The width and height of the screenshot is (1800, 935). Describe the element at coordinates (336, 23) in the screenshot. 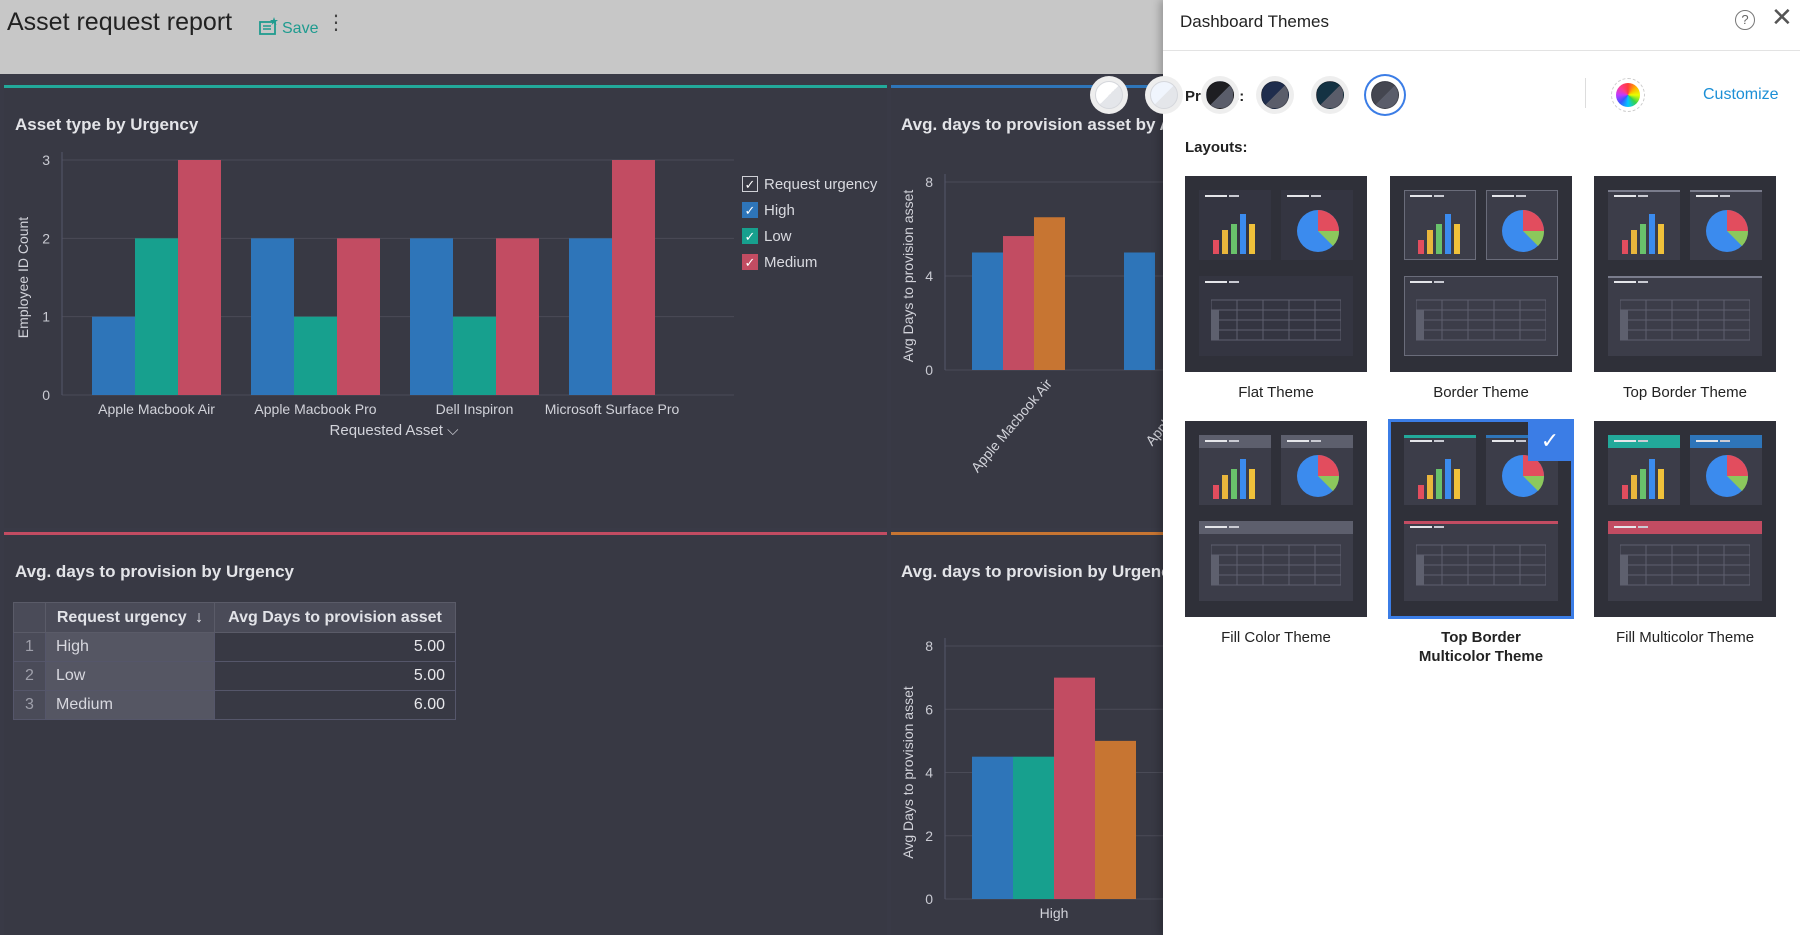

I see `more-vertical-icon: ⋮` at that location.